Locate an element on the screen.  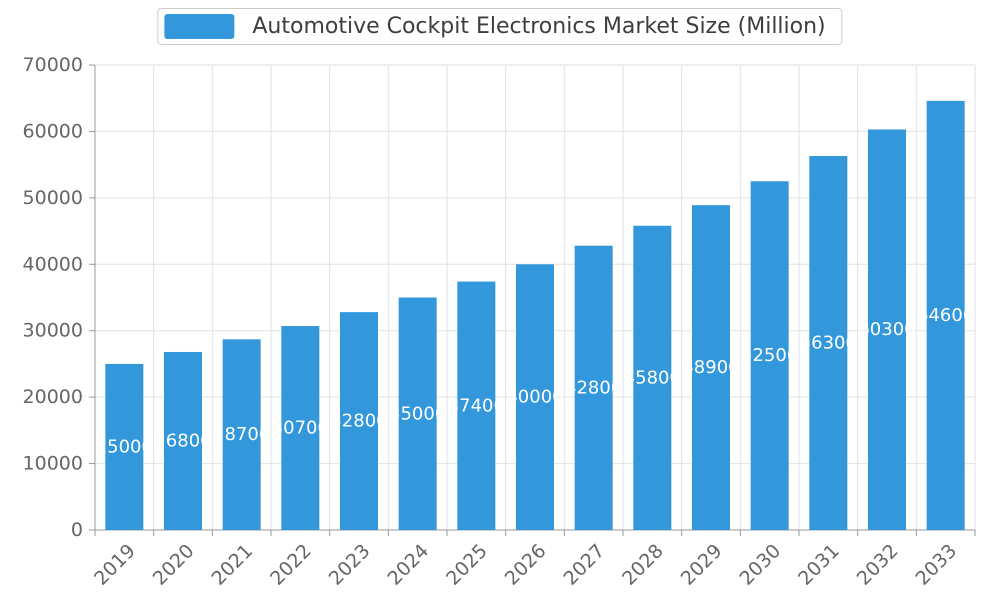
x-tick-label: 2027 is located at coordinates (584, 565).